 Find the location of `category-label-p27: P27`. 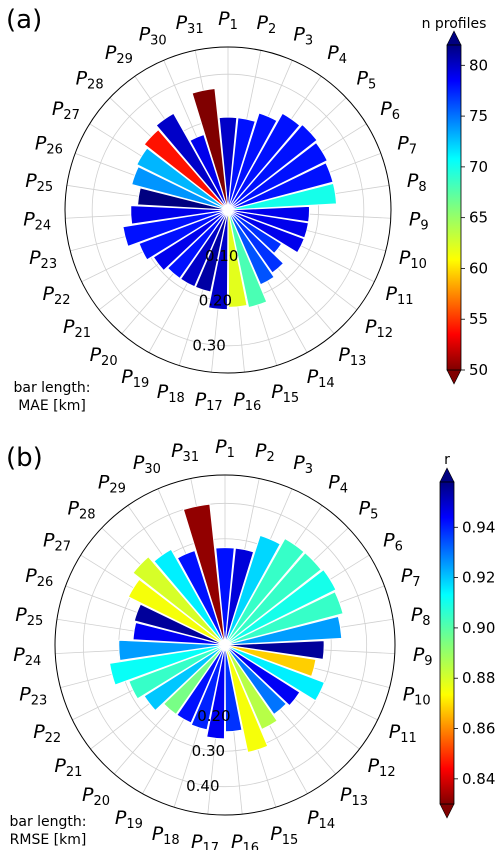

category-label-p27: P27 is located at coordinates (57, 541).